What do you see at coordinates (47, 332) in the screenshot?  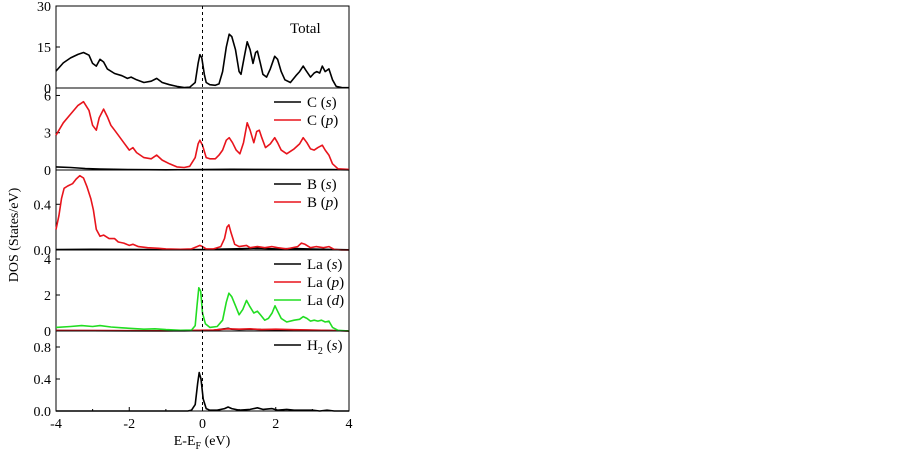 I see `y-tick-label-lanthanum: 0` at bounding box center [47, 332].